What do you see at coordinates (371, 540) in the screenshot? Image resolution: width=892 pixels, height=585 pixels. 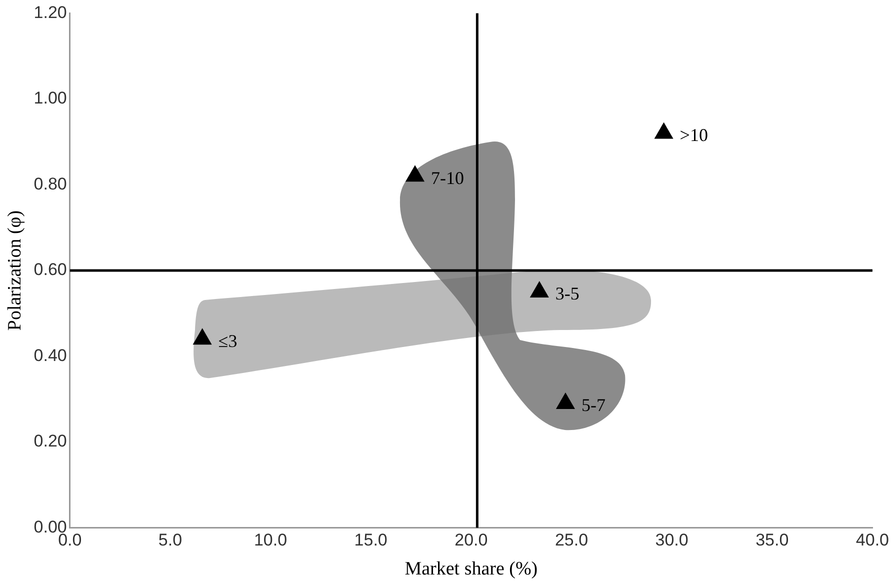 I see `x-tick-label: 15.0` at bounding box center [371, 540].